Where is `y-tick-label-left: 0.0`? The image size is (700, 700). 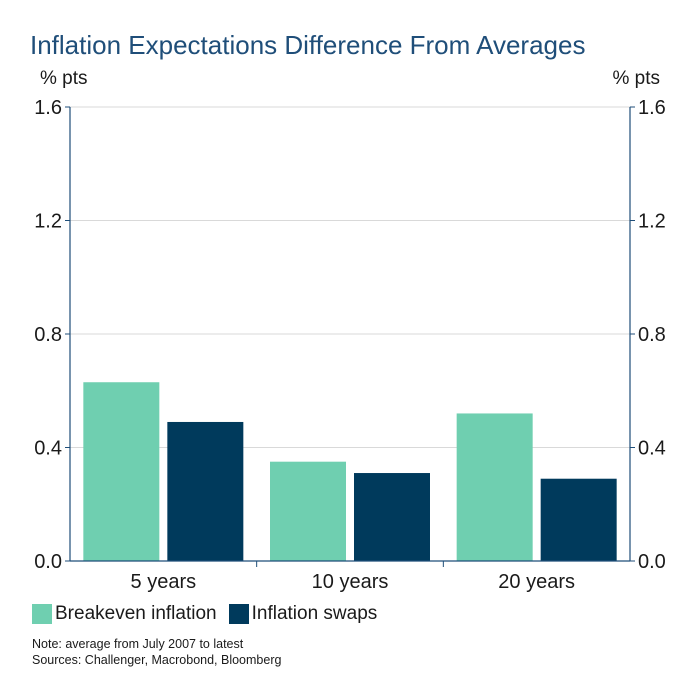
y-tick-label-left: 0.0 is located at coordinates (48, 562).